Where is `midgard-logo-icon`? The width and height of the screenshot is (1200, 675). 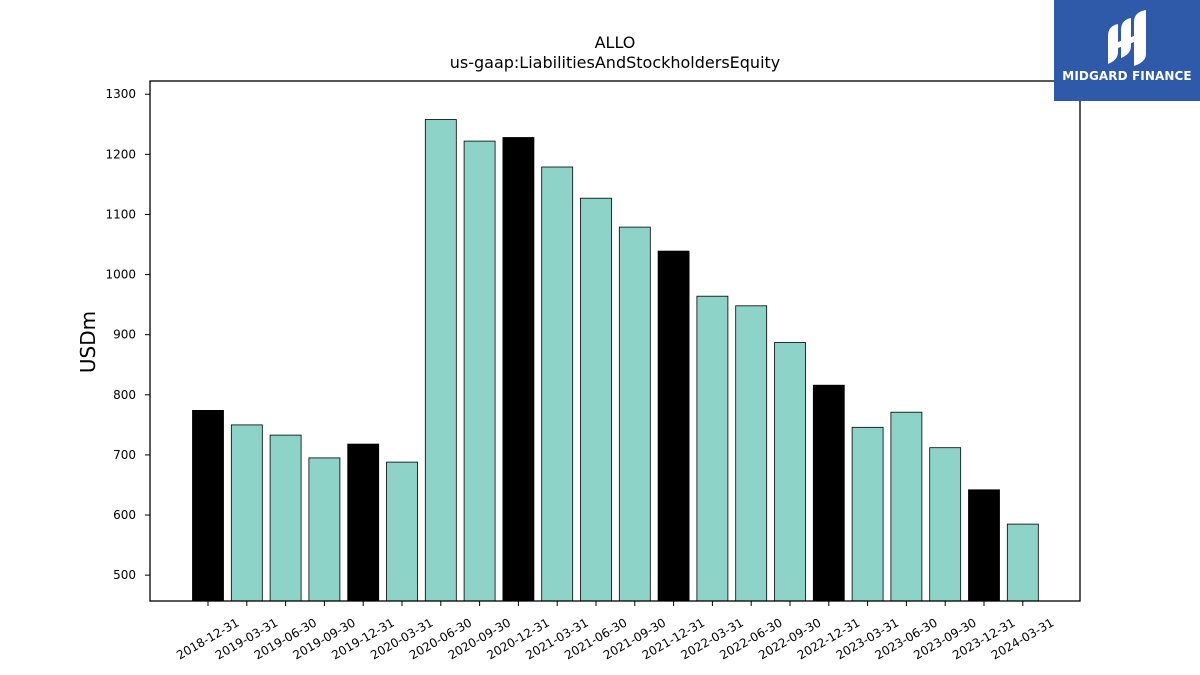
midgard-logo-icon is located at coordinates (1127, 38).